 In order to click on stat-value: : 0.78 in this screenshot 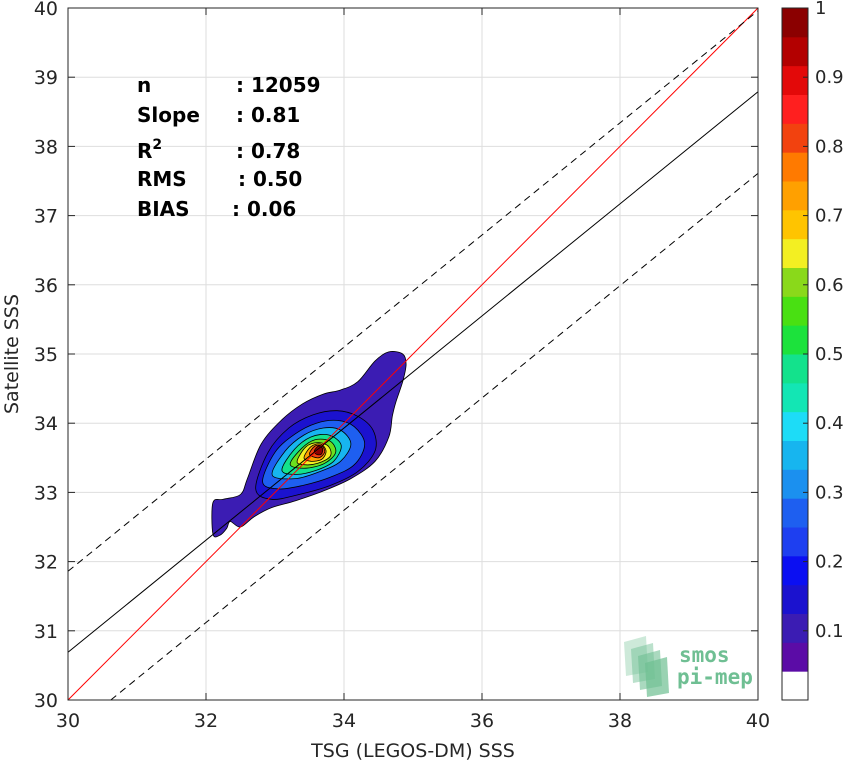, I will do `click(268, 151)`.